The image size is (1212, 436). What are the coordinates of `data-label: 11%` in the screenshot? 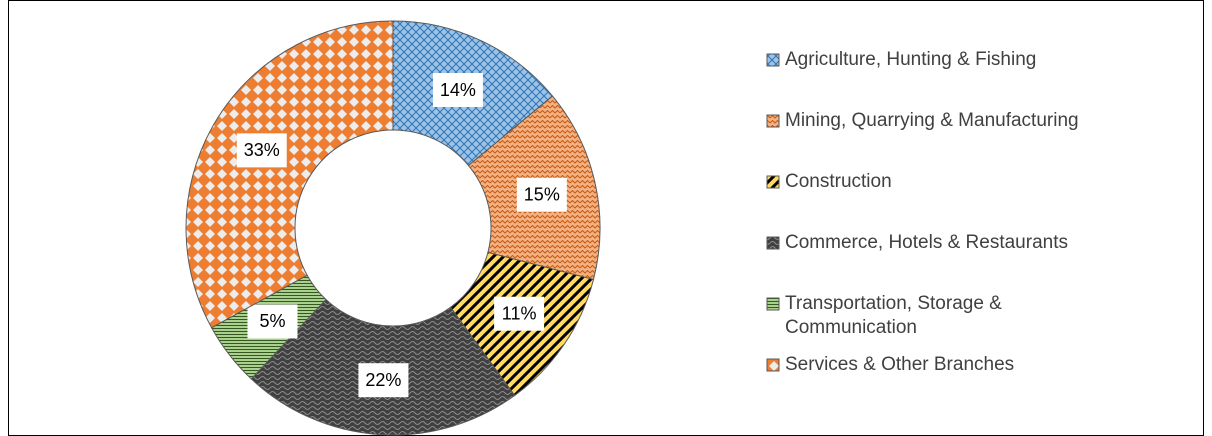 It's located at (519, 313).